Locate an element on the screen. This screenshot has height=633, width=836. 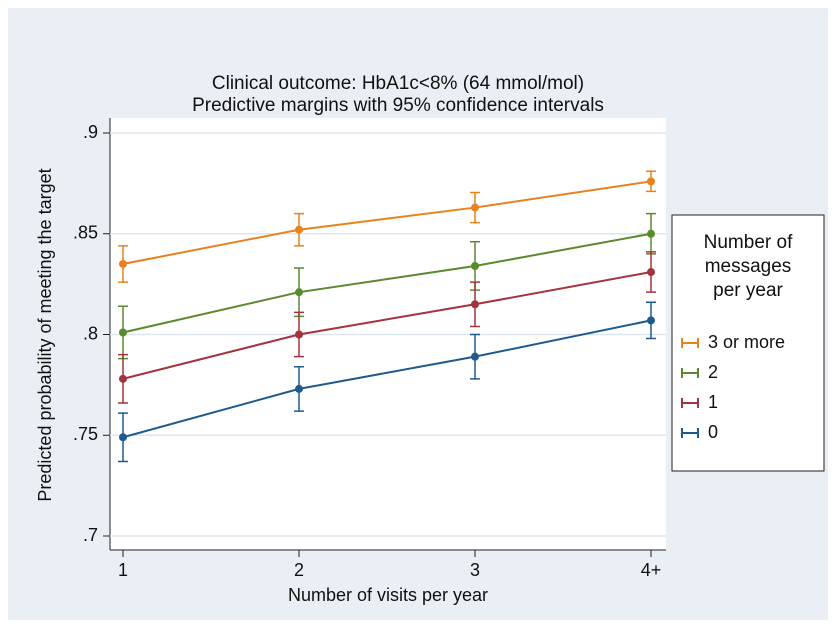
y-tick-label: .8 is located at coordinates (90, 333).